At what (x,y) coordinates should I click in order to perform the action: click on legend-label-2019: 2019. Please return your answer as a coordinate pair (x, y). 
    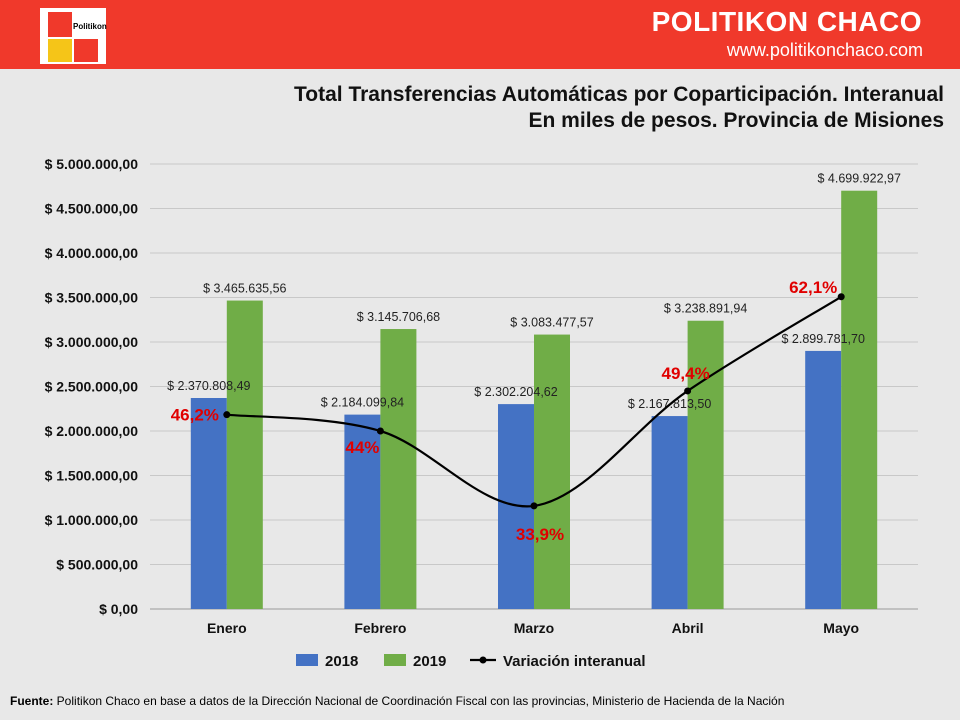
    Looking at the image, I should click on (429, 661).